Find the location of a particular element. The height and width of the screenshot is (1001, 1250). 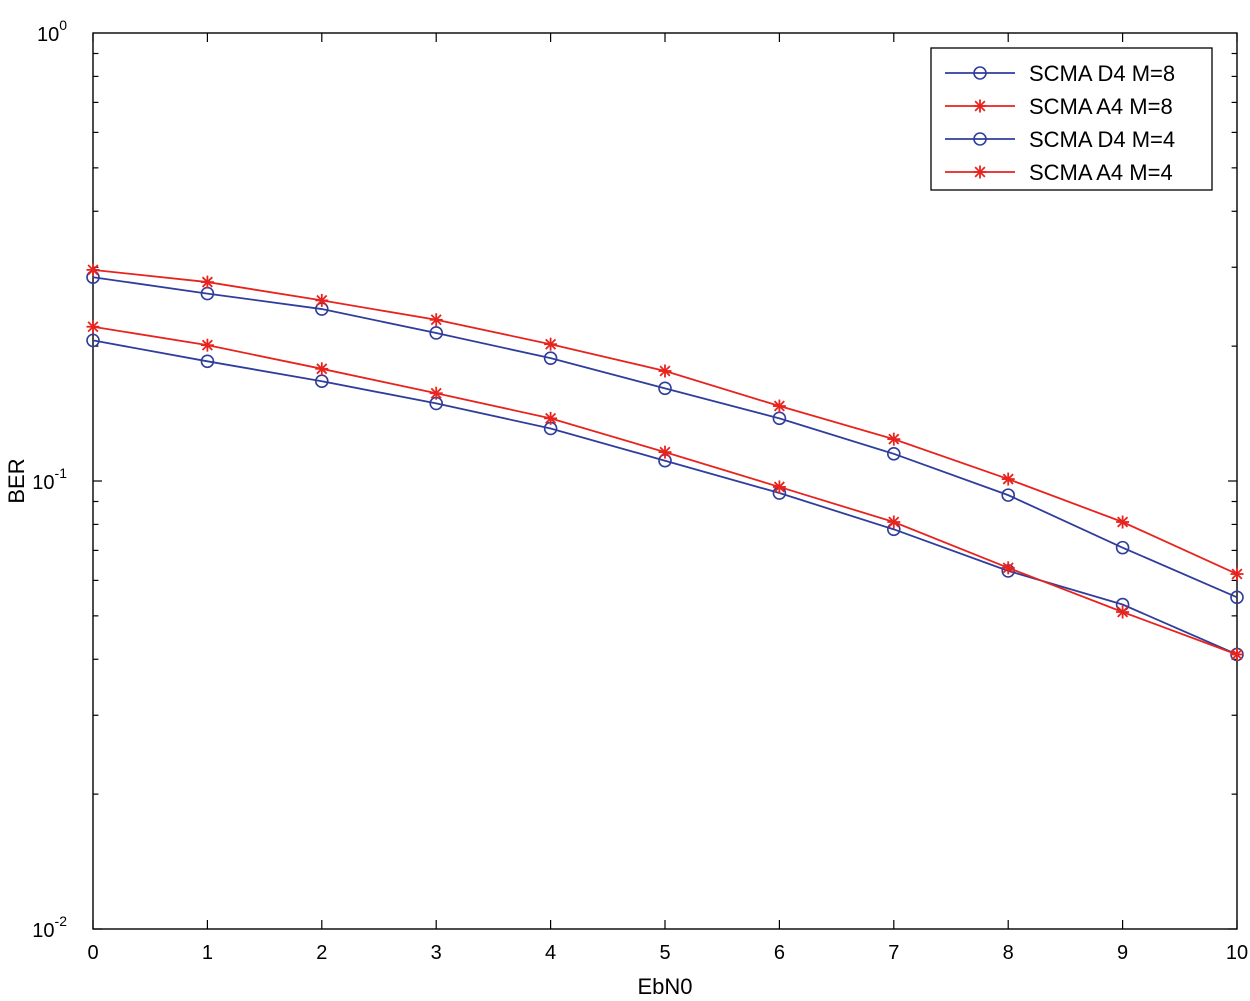

y-tick-label-exponent: -2 is located at coordinates (61, 921).